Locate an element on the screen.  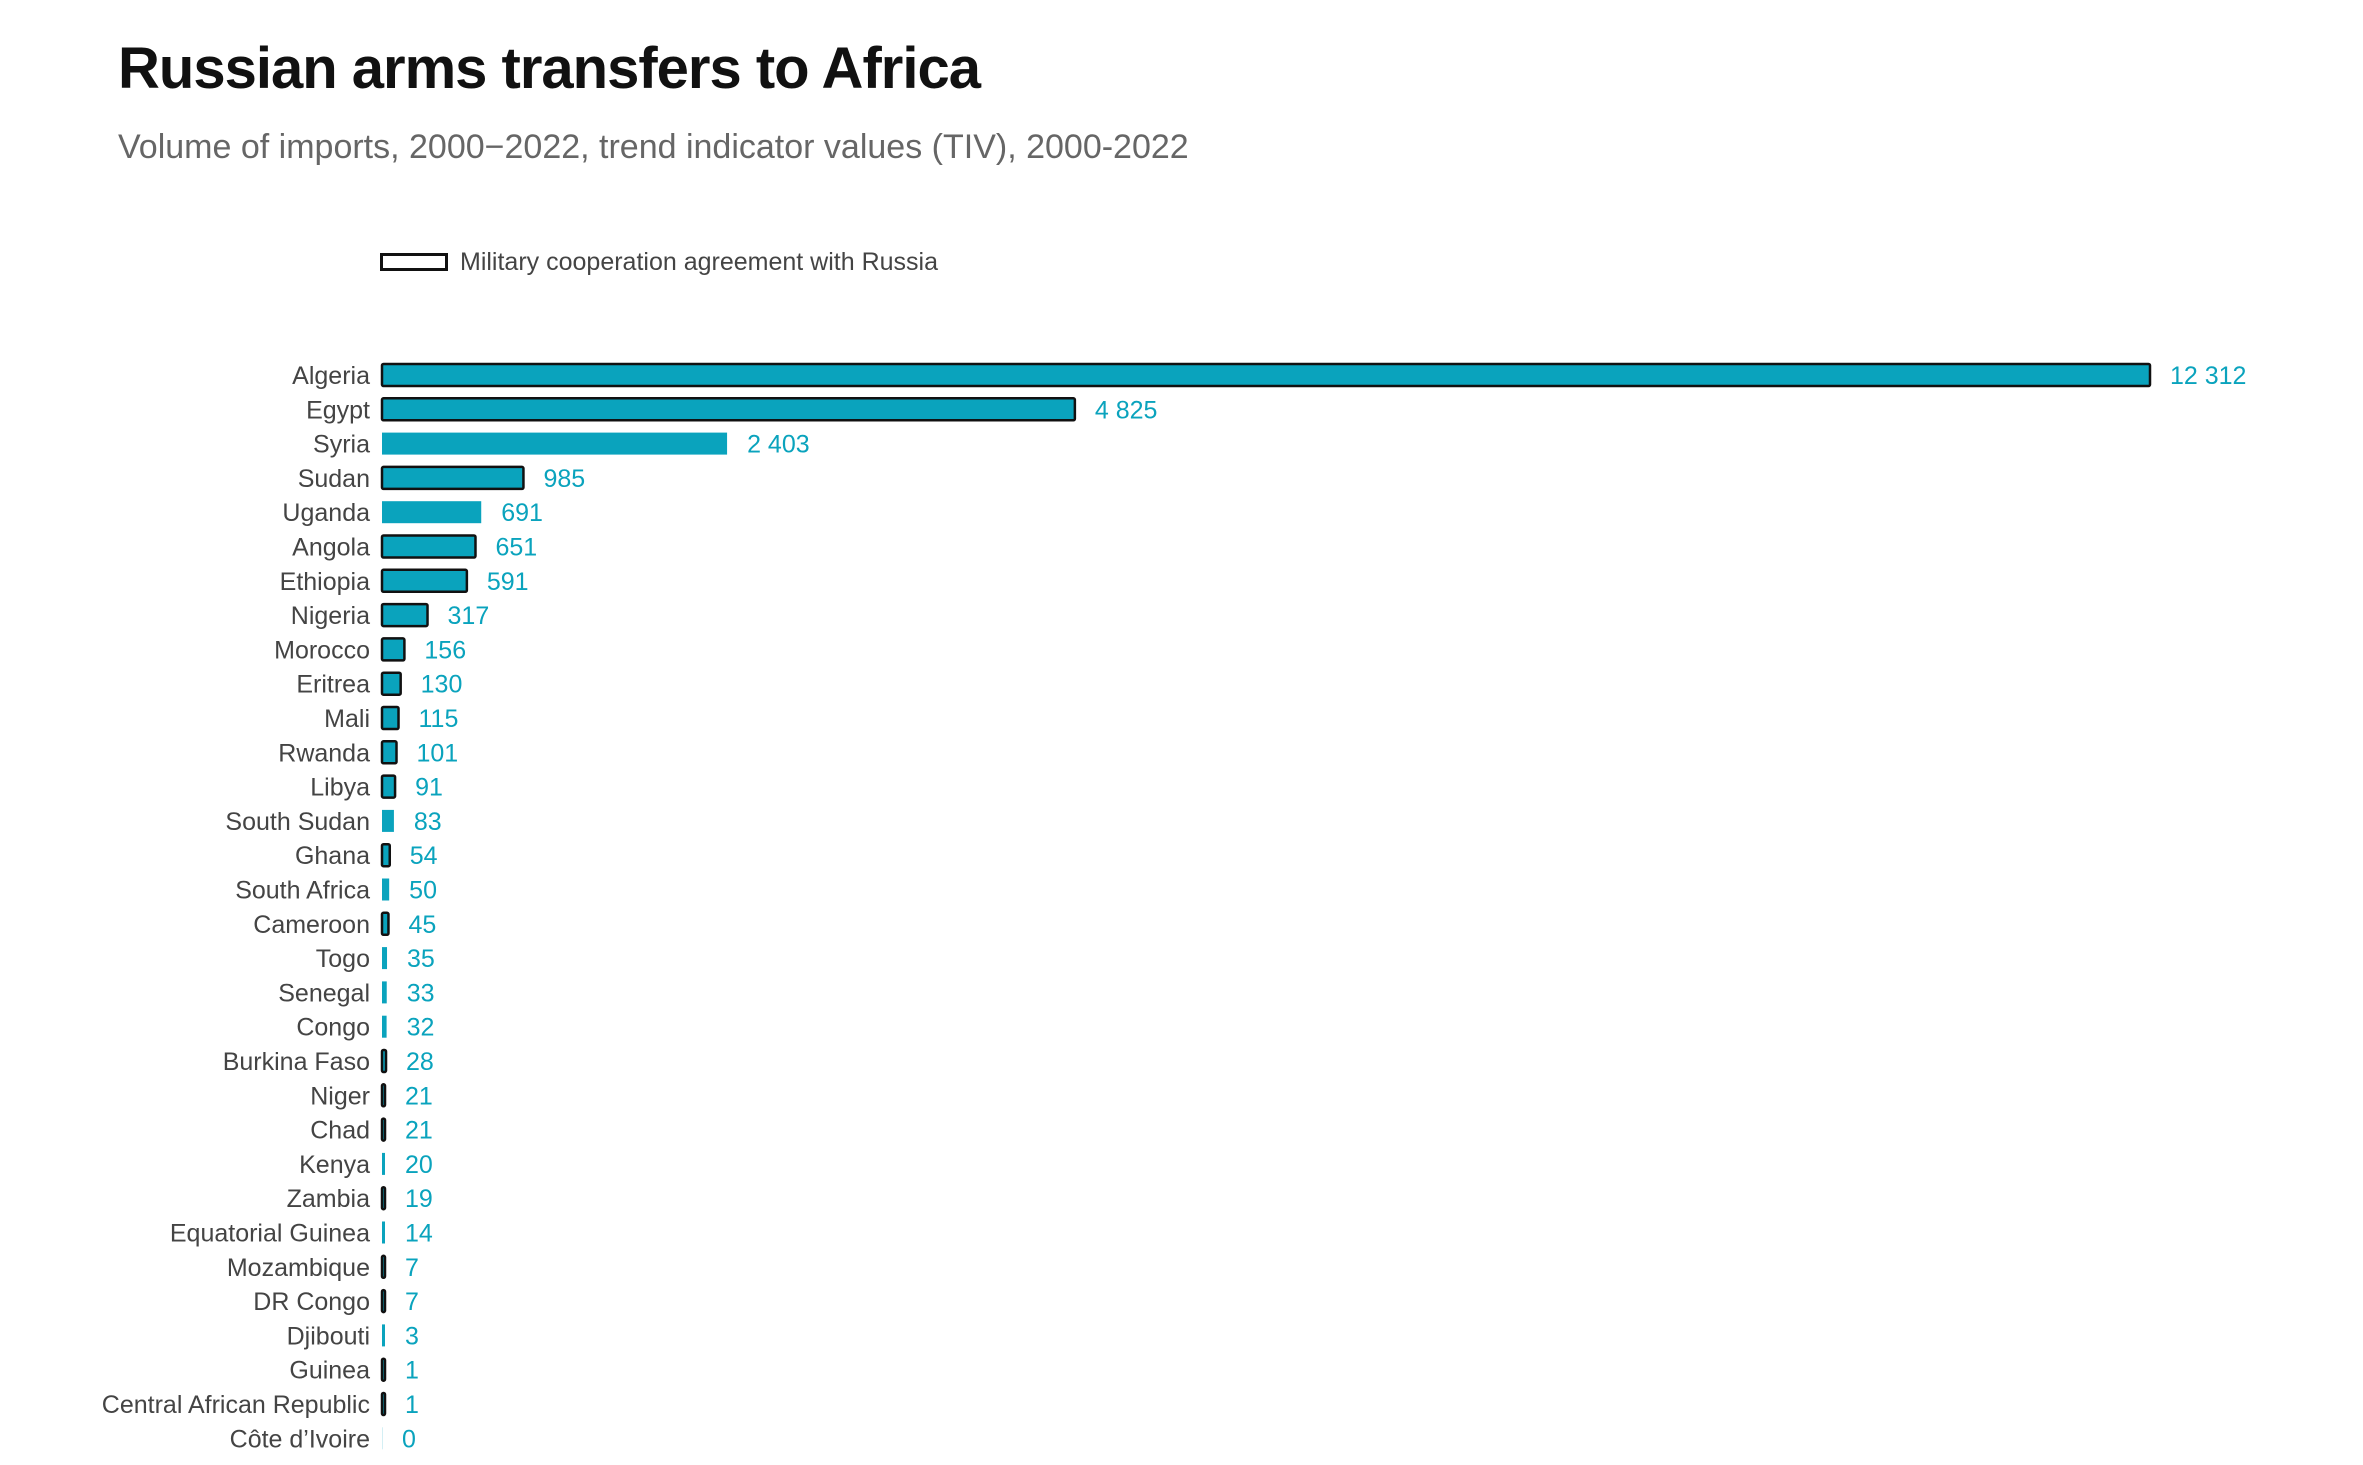
category-label: Libya is located at coordinates (340, 788).